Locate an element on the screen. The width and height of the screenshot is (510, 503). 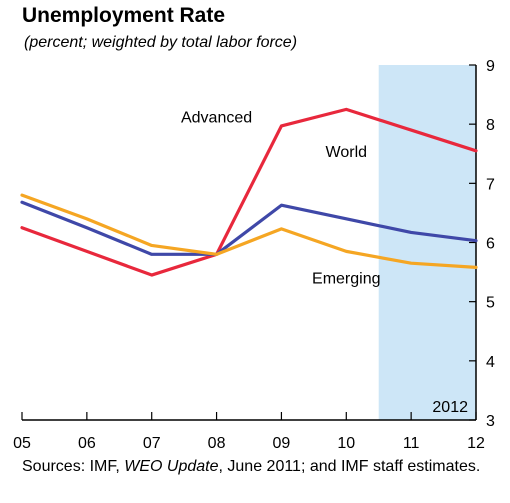
source-suffix: , June 2011; and IMF staff estimates. is located at coordinates (349, 466).